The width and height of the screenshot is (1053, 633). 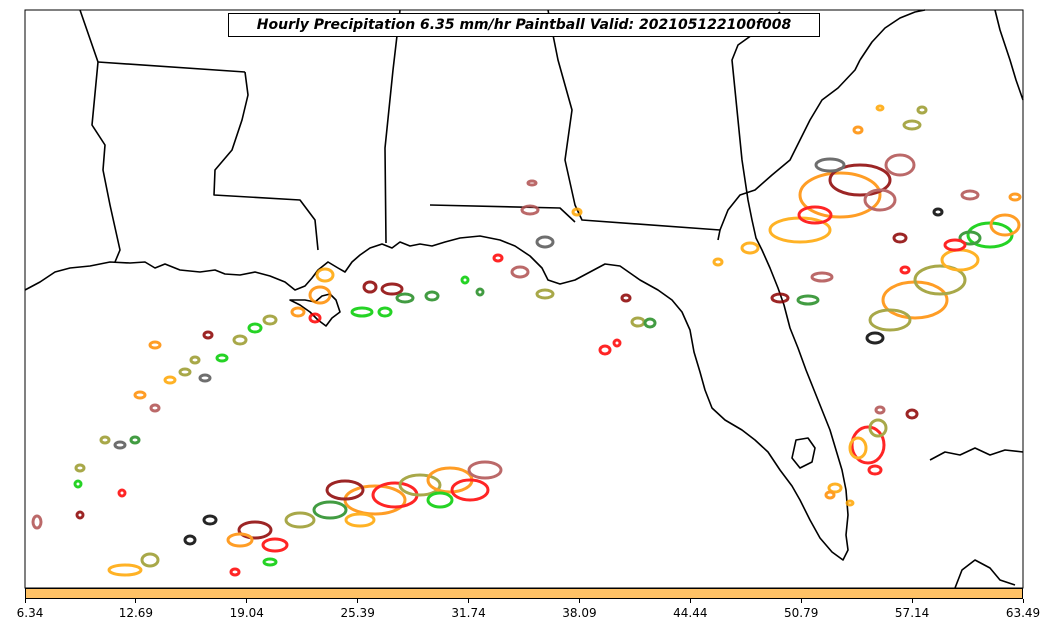 What do you see at coordinates (468, 613) in the screenshot?
I see `colorbar-tick-label: 31.74` at bounding box center [468, 613].